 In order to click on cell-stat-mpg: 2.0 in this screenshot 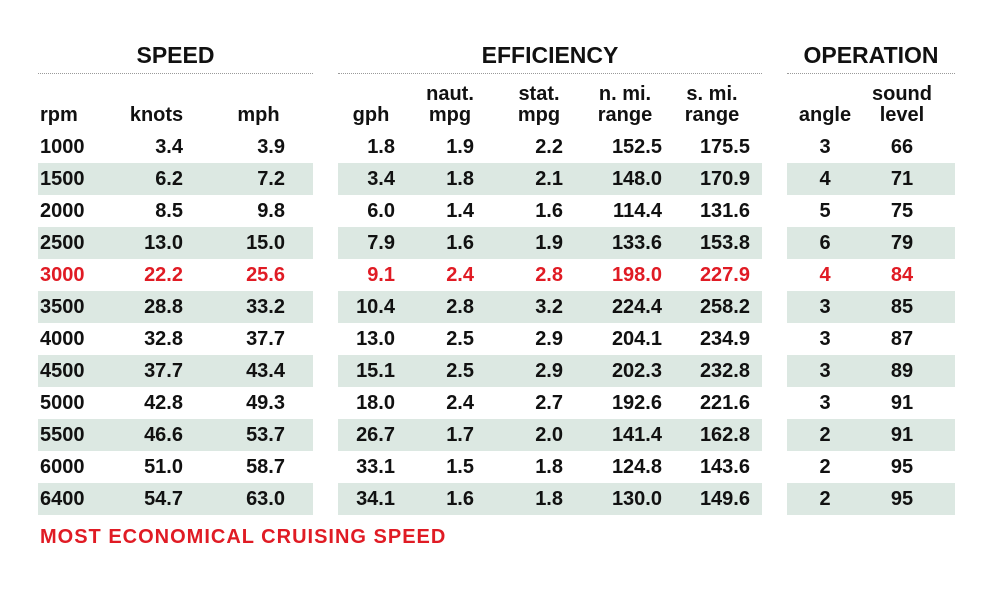, I will do `click(549, 435)`.